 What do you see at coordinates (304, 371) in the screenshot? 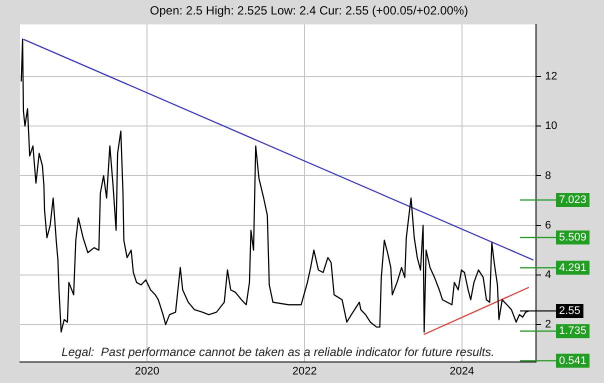
I see `x-tick-label: 2022` at bounding box center [304, 371].